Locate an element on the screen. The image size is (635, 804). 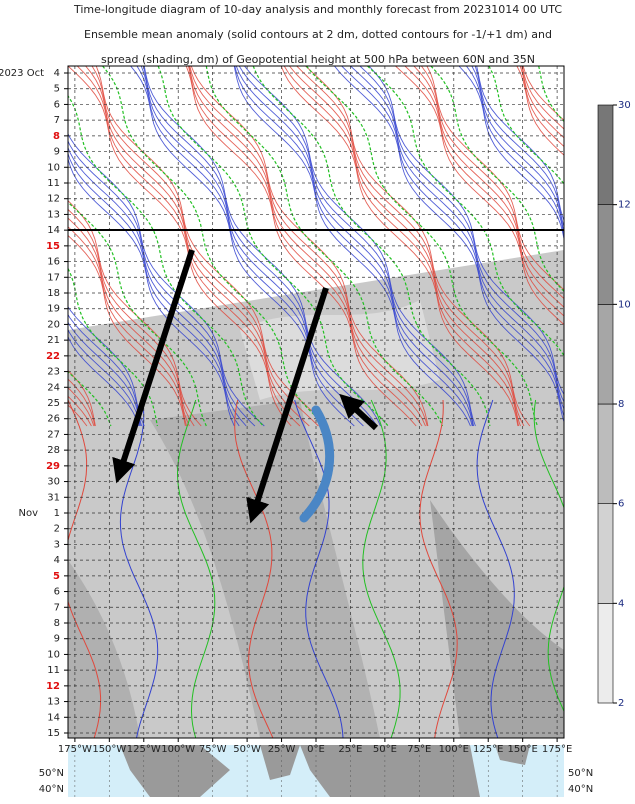
month-label: 2023 Oct is located at coordinates (22, 73).